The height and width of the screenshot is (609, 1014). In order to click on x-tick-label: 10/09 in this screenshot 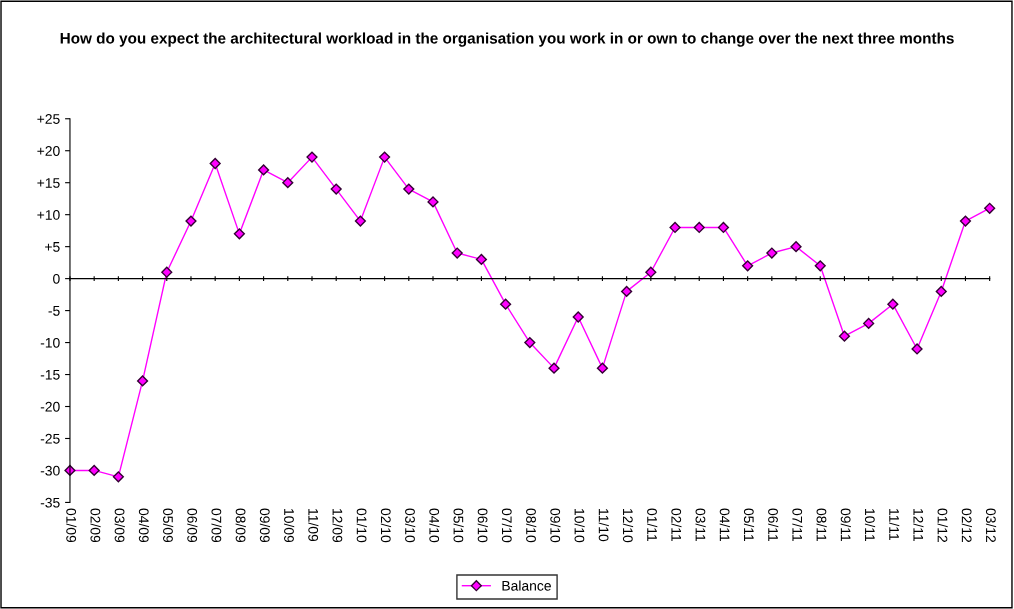, I will do `click(289, 526)`.